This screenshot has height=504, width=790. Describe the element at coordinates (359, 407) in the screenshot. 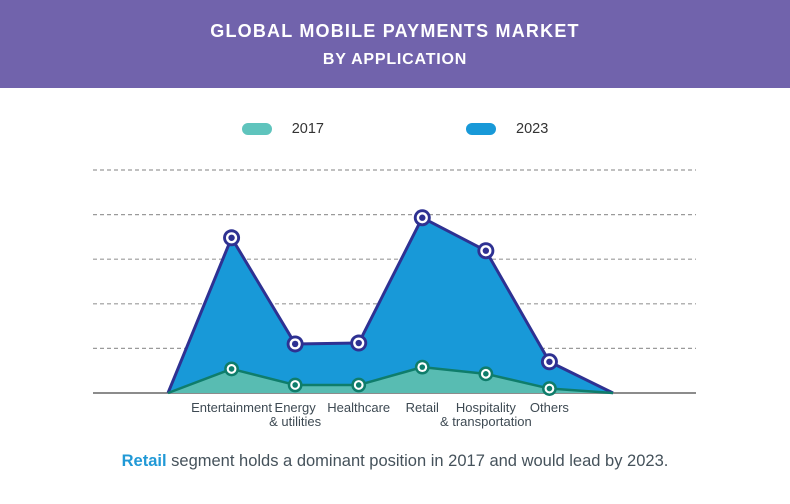

I see `x-label-healthcare: Healthcare` at that location.